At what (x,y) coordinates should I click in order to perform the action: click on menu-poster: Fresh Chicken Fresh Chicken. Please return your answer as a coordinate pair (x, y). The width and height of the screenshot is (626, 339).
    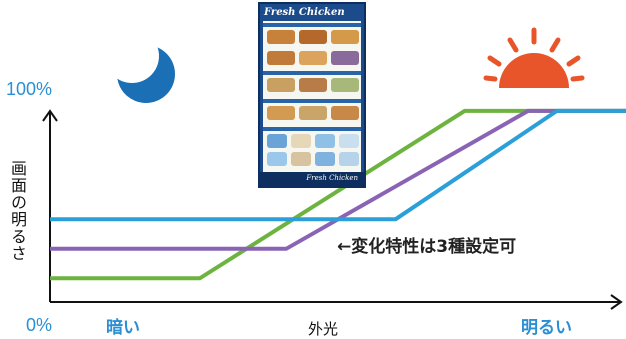
    Looking at the image, I should click on (312, 95).